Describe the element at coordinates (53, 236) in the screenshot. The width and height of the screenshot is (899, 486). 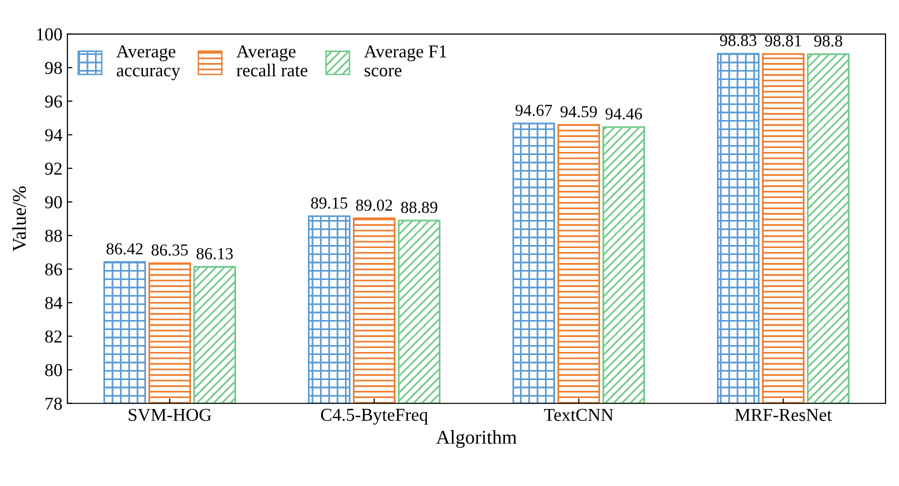
I see `y-tick-label: 88` at that location.